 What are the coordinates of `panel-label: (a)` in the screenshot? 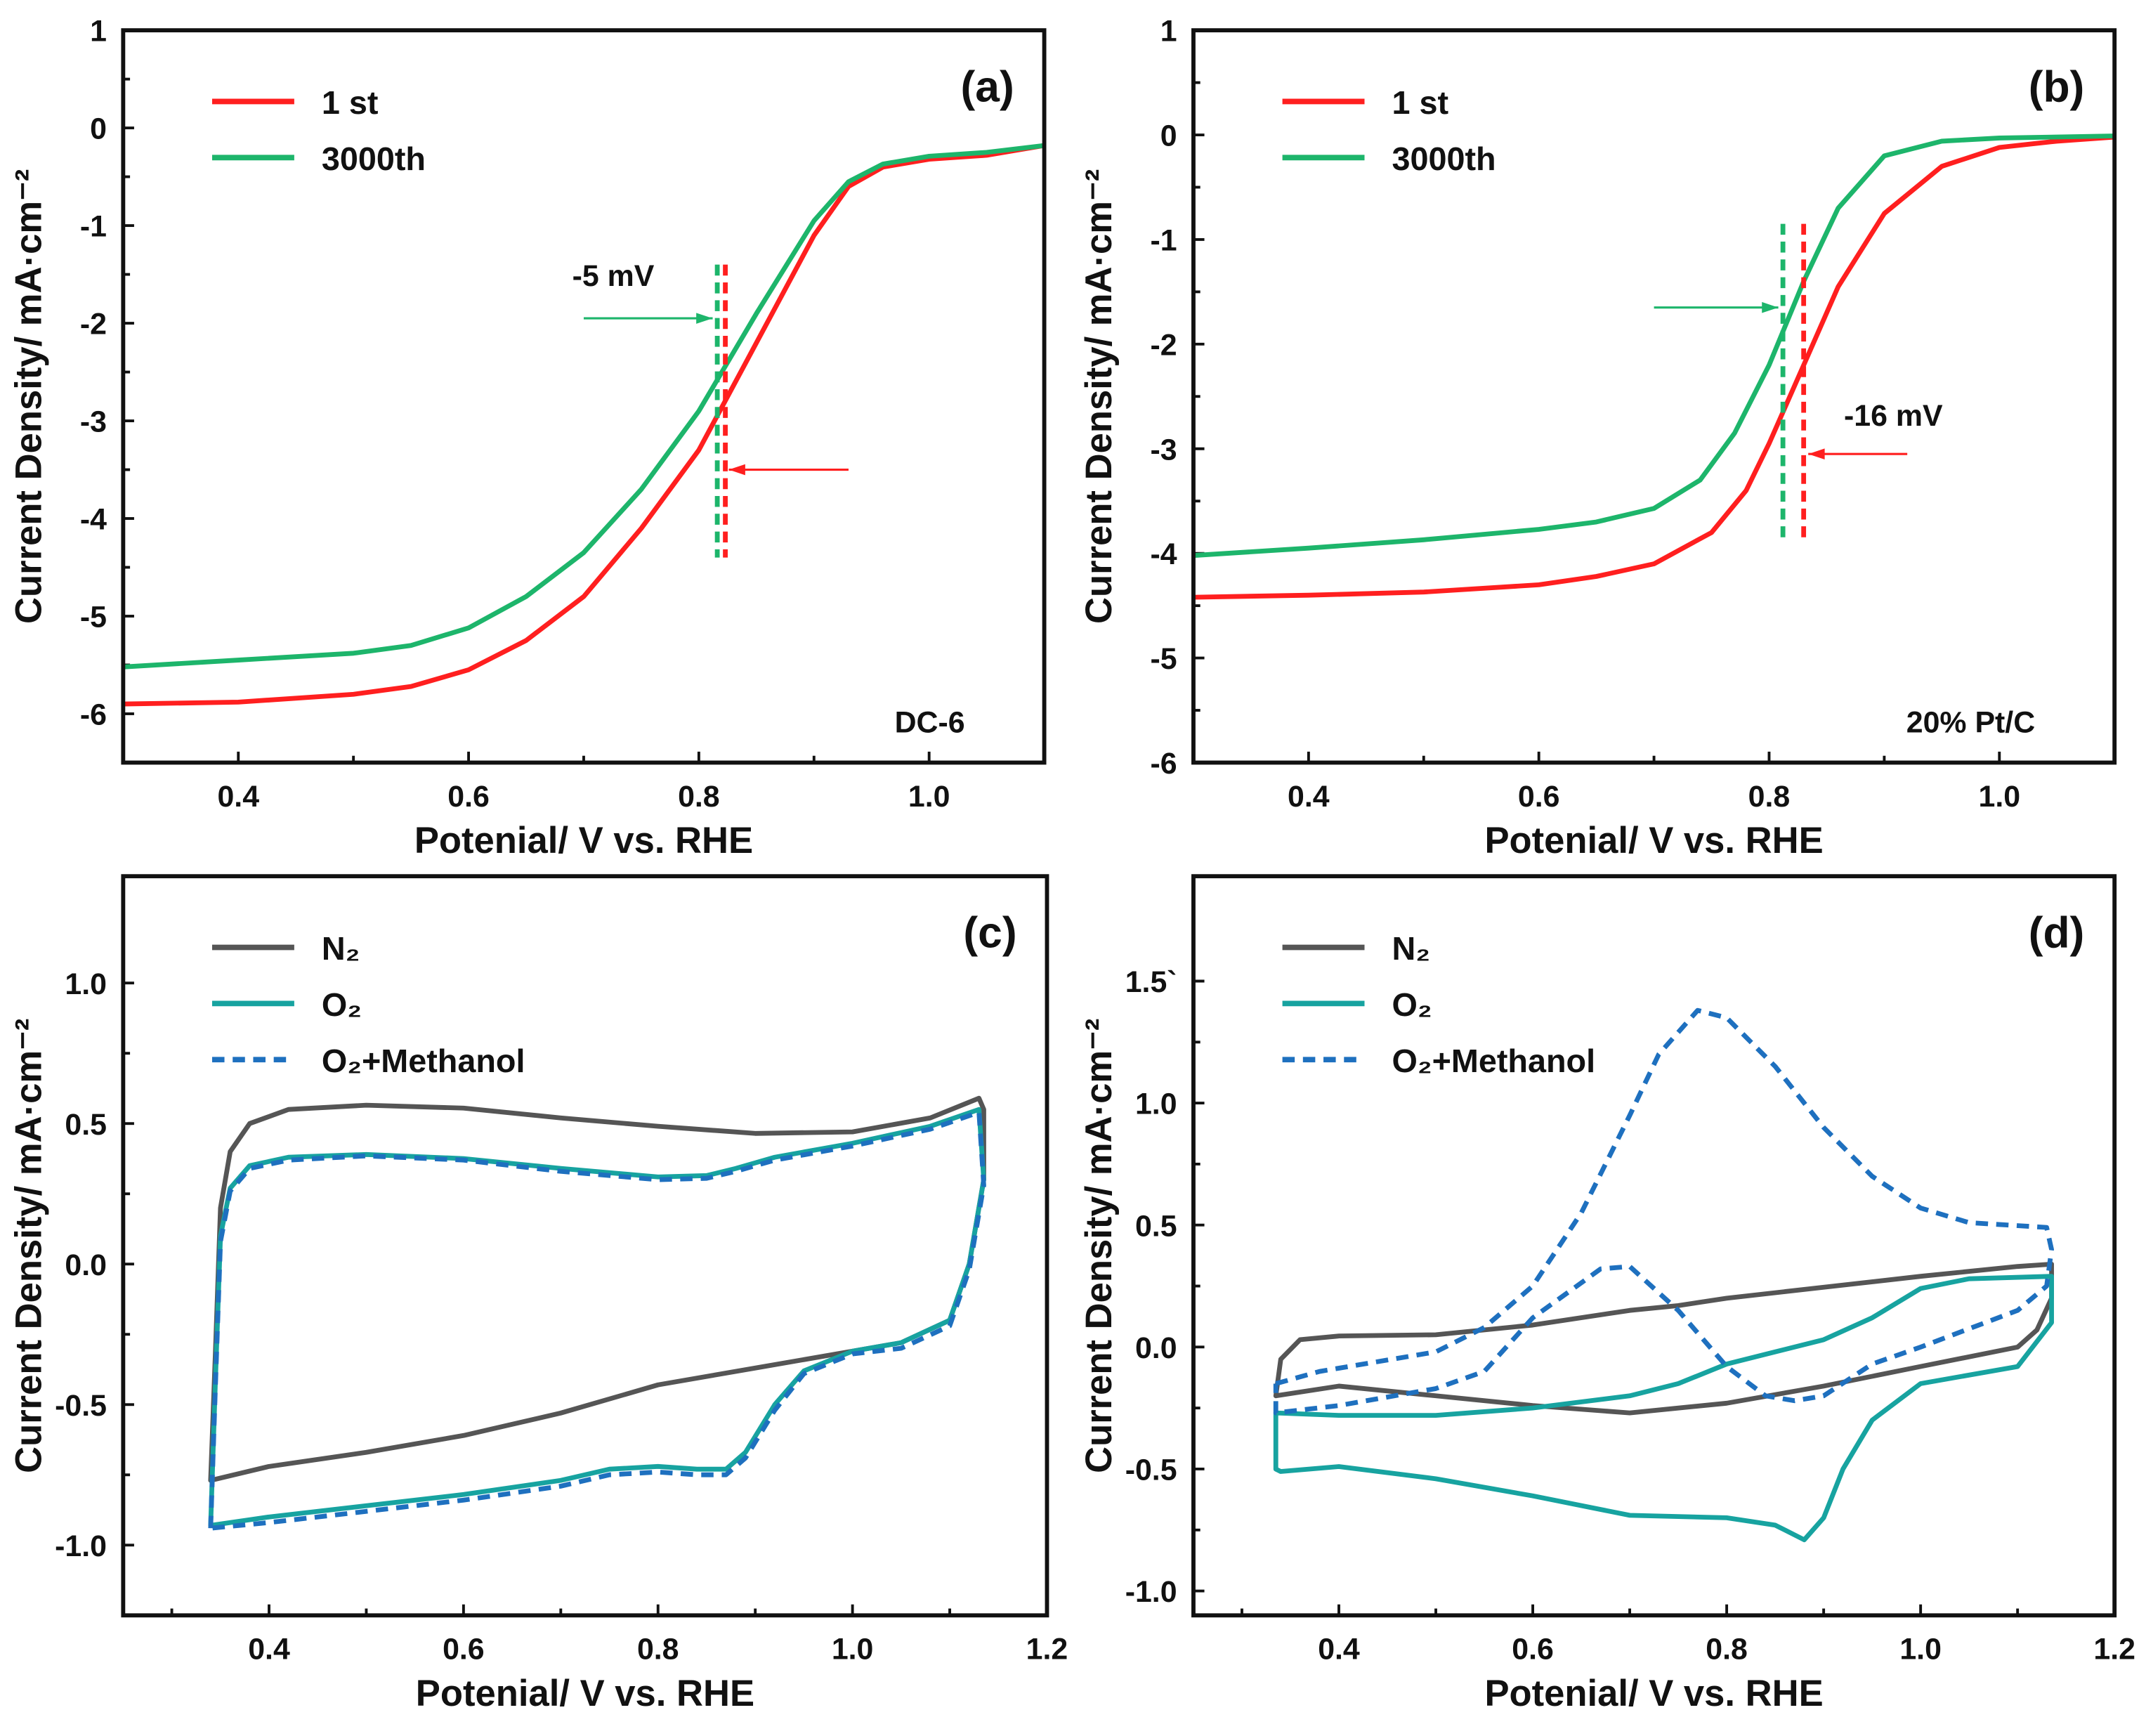 It's located at (987, 87).